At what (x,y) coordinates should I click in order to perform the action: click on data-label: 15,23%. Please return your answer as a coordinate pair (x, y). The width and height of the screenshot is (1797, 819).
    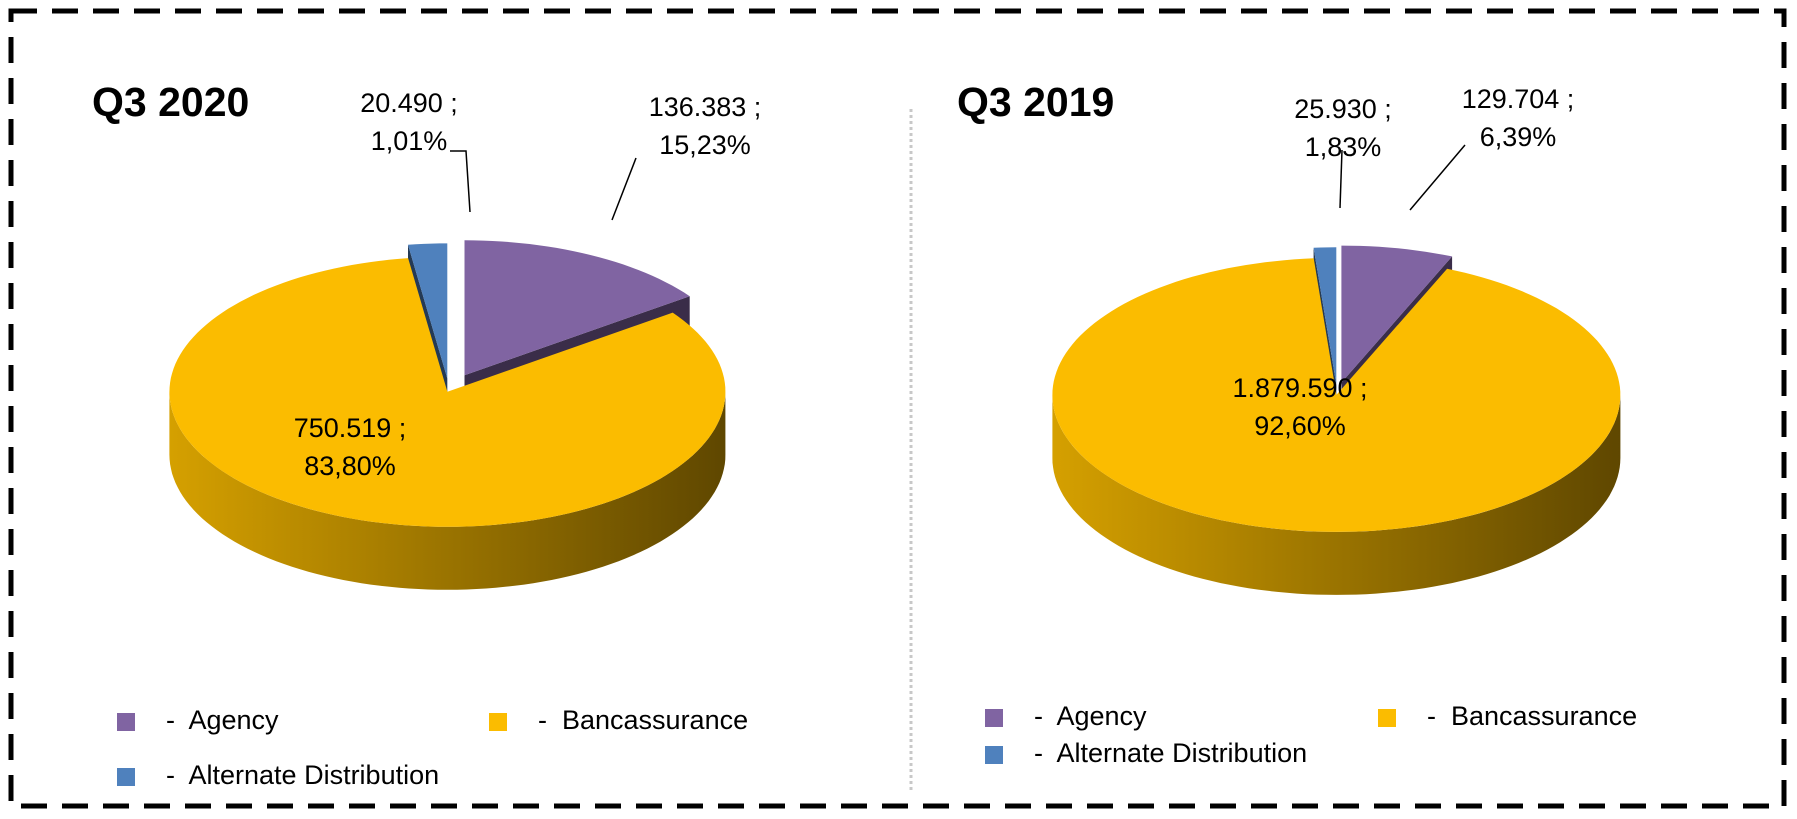
    Looking at the image, I should click on (705, 145).